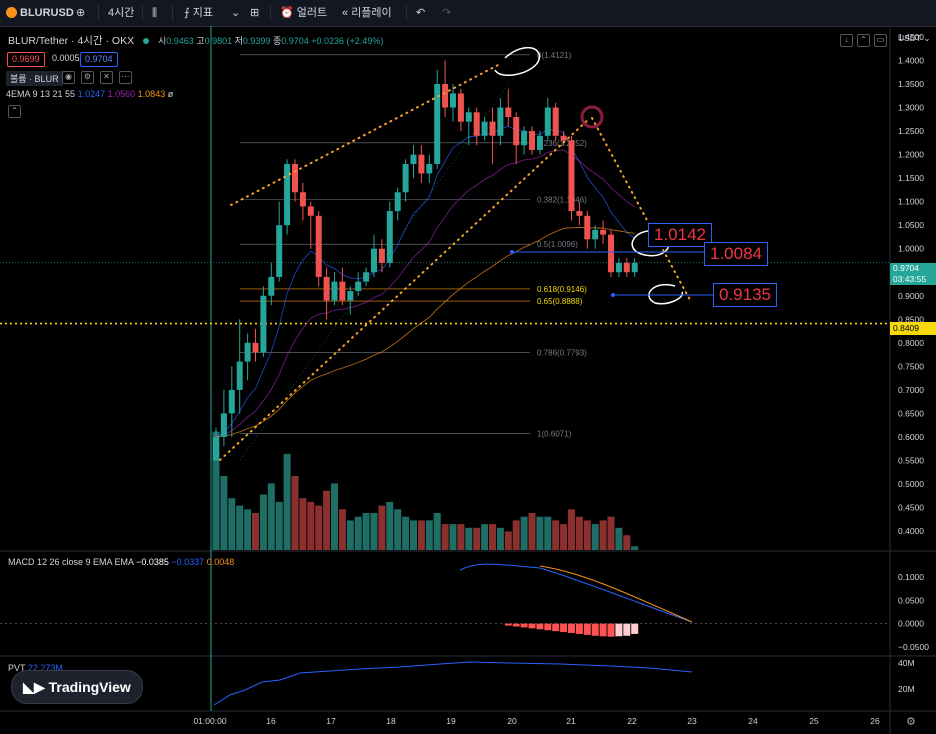 This screenshot has height=734, width=936. What do you see at coordinates (121, 13) in the screenshot?
I see `interval-button: 4시간` at bounding box center [121, 13].